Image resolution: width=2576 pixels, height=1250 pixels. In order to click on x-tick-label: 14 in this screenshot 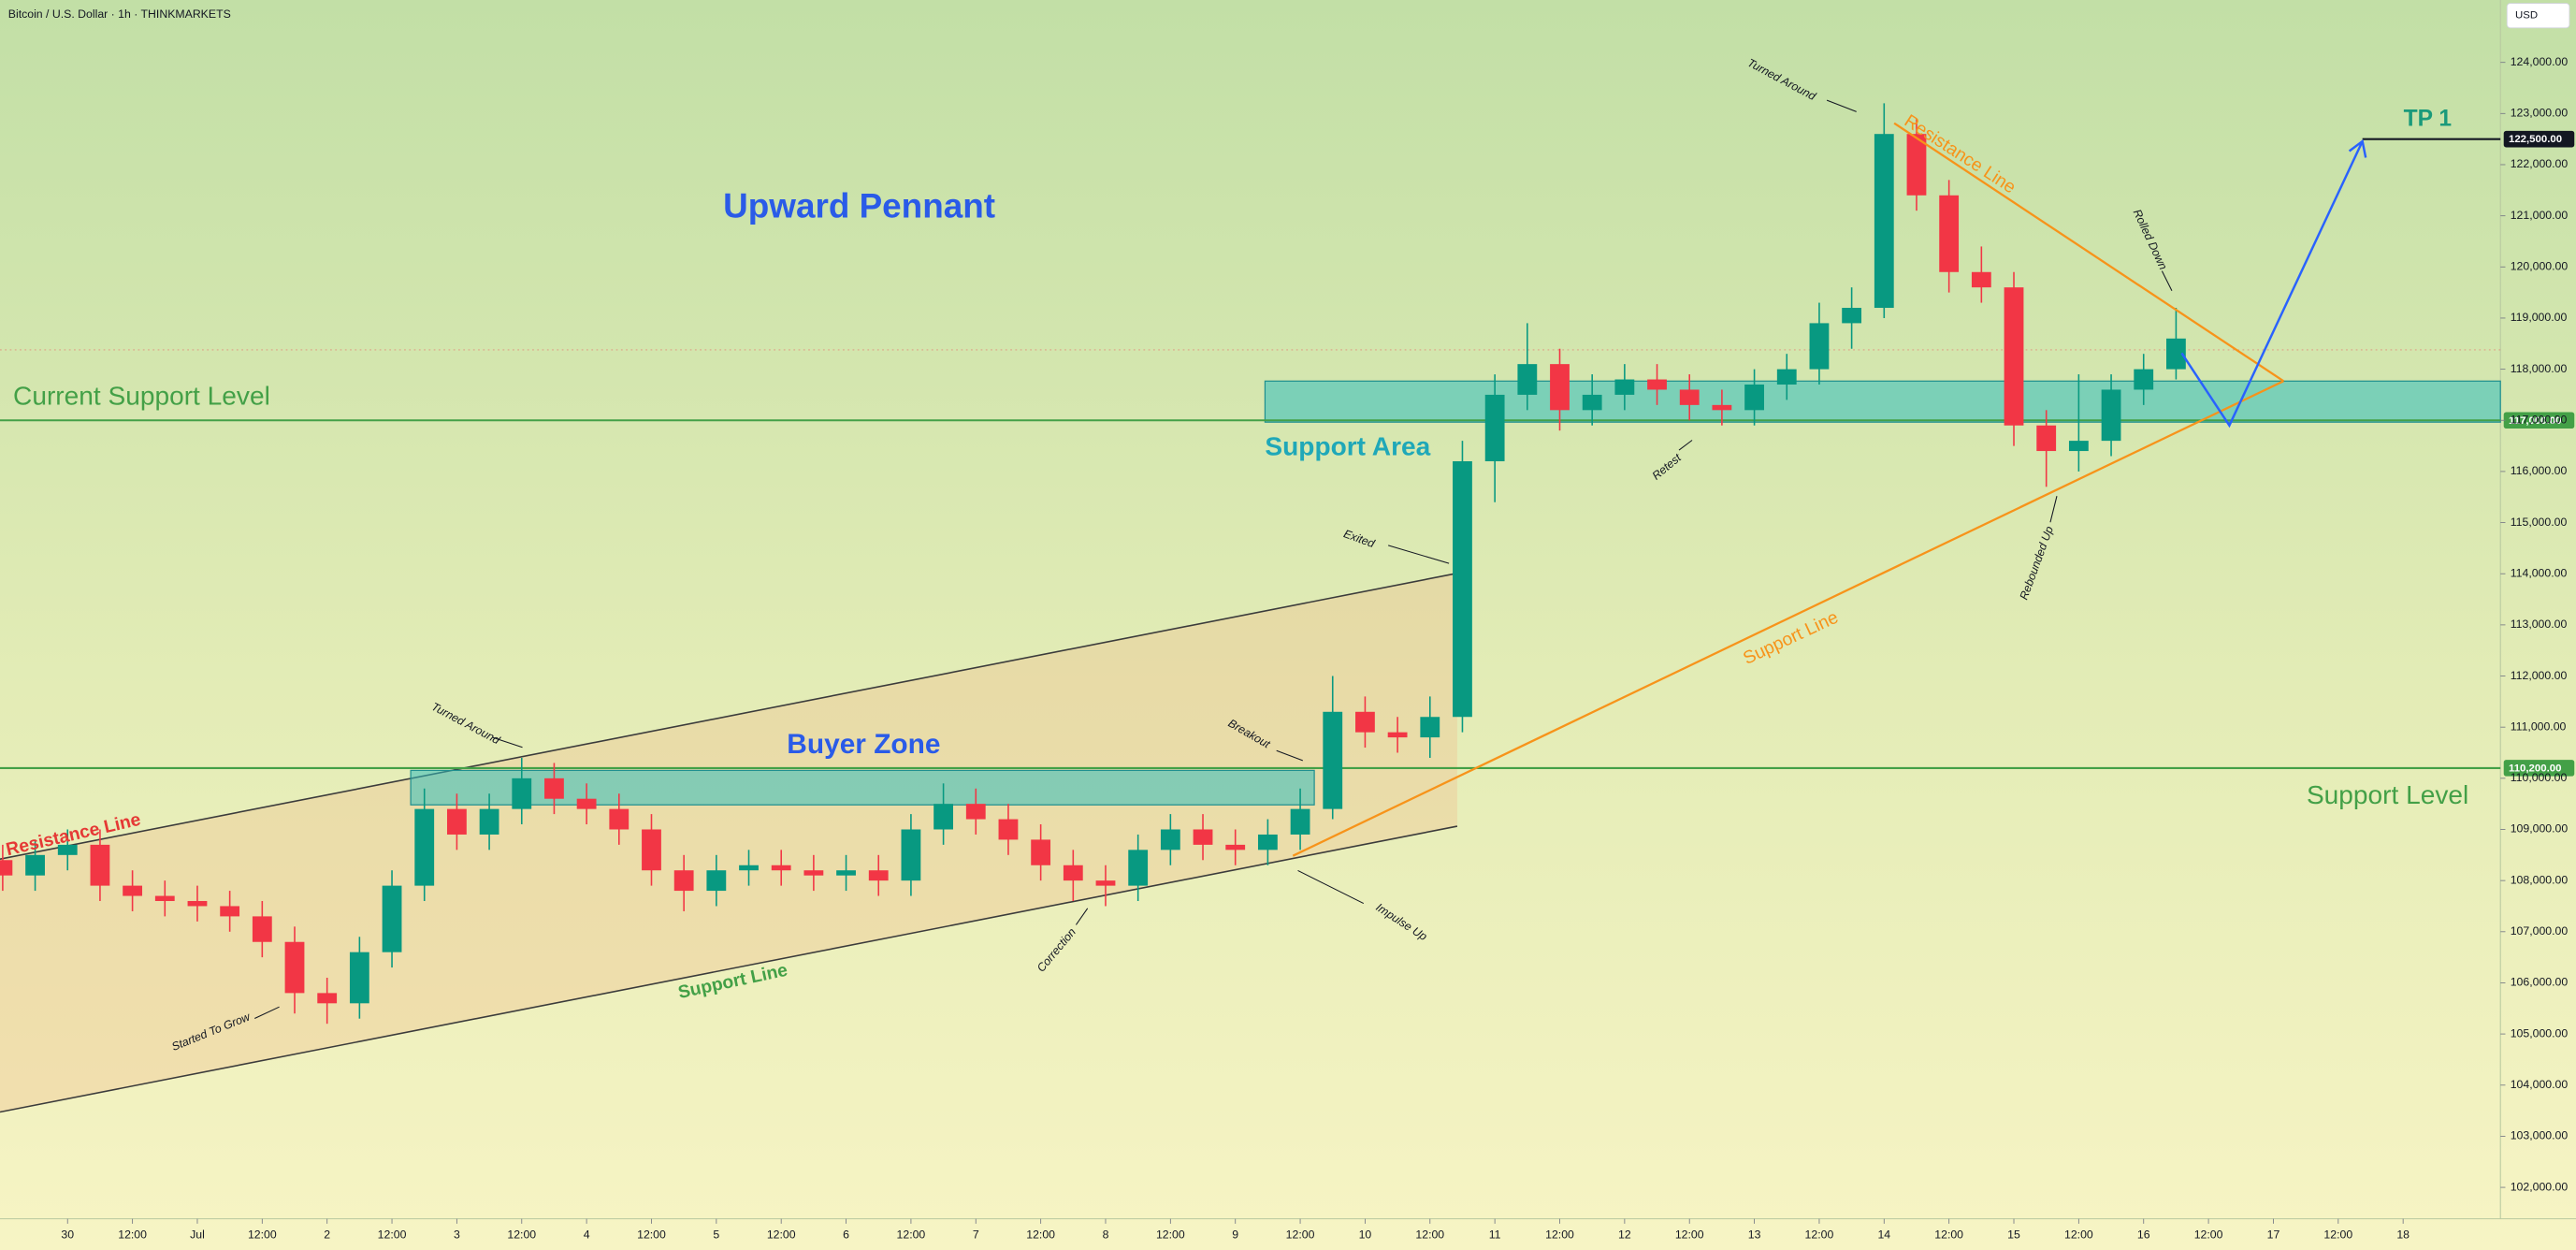, I will do `click(1883, 1234)`.